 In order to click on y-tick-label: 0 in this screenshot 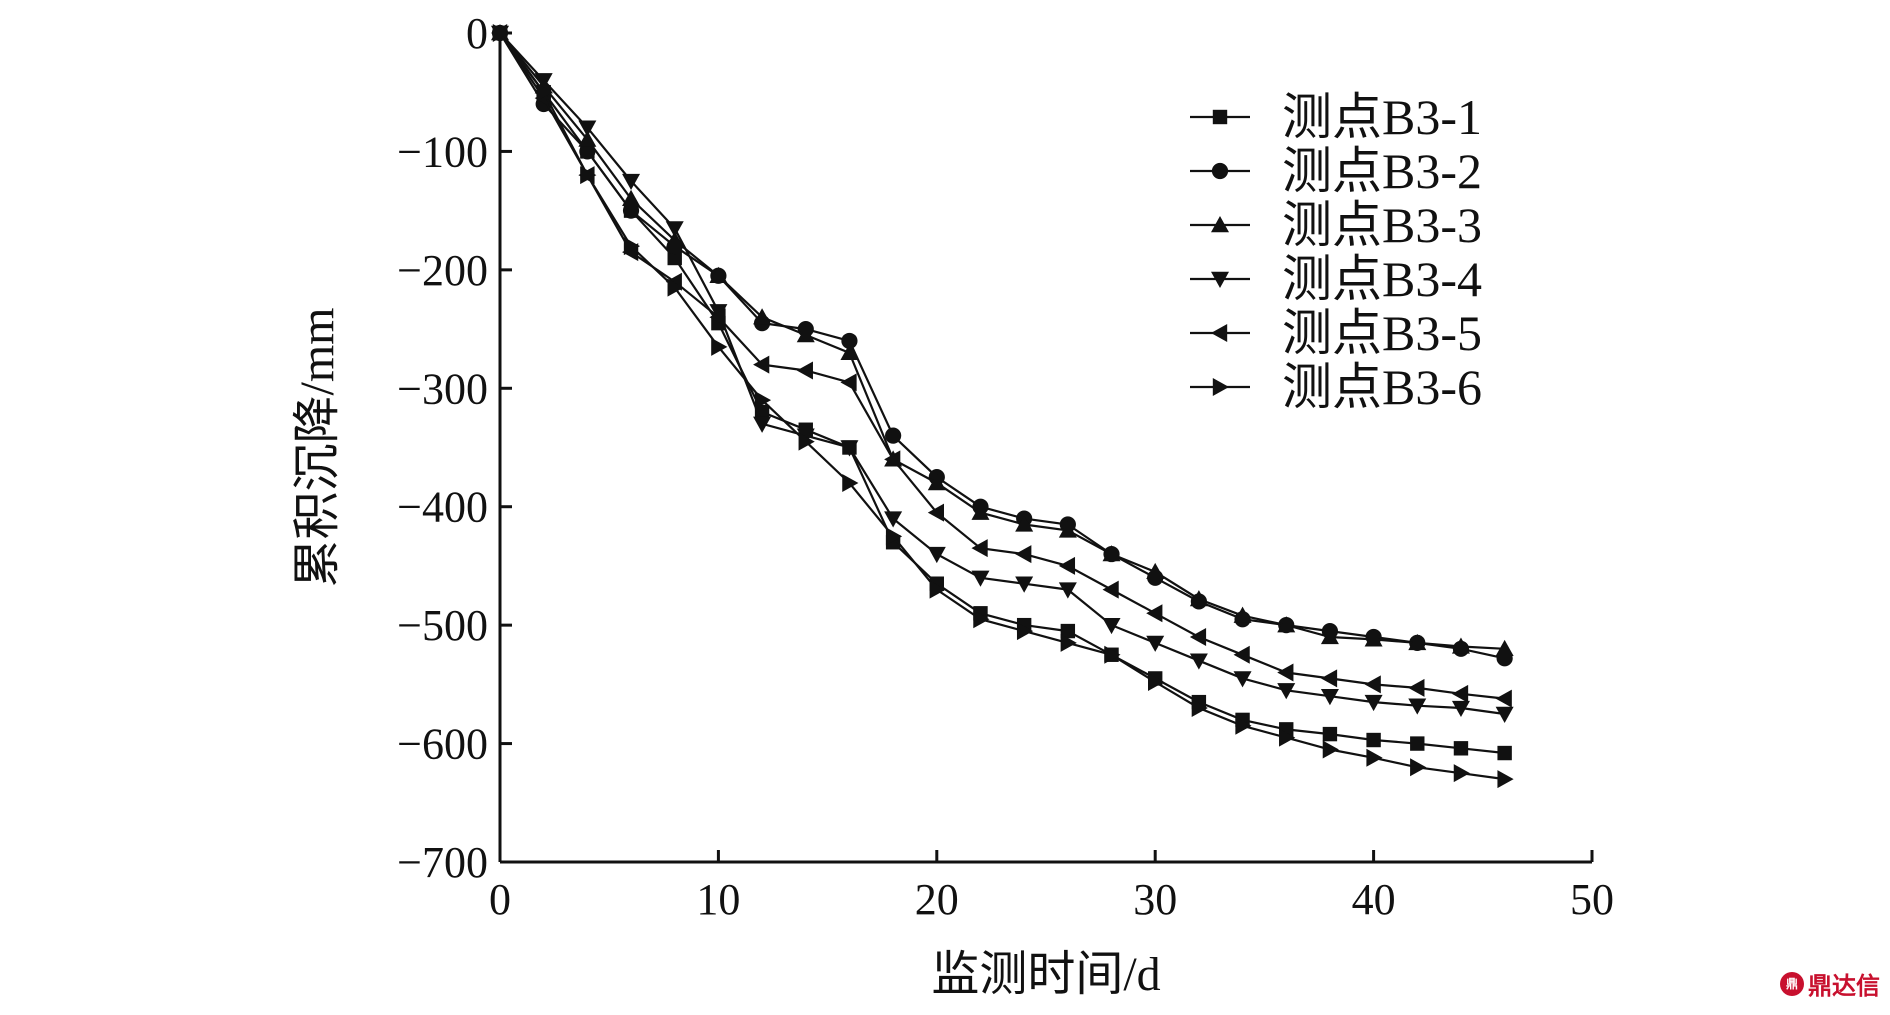, I will do `click(477, 33)`.